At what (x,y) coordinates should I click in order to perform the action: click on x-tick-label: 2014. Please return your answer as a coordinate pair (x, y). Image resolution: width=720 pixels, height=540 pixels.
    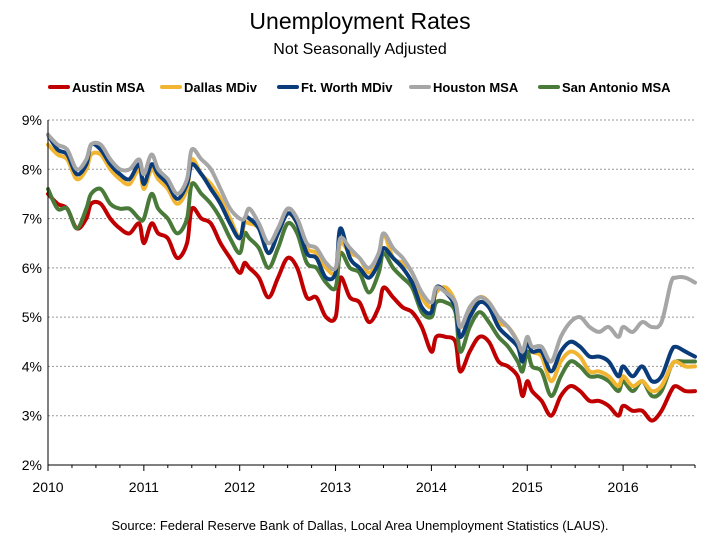
    Looking at the image, I should click on (431, 487).